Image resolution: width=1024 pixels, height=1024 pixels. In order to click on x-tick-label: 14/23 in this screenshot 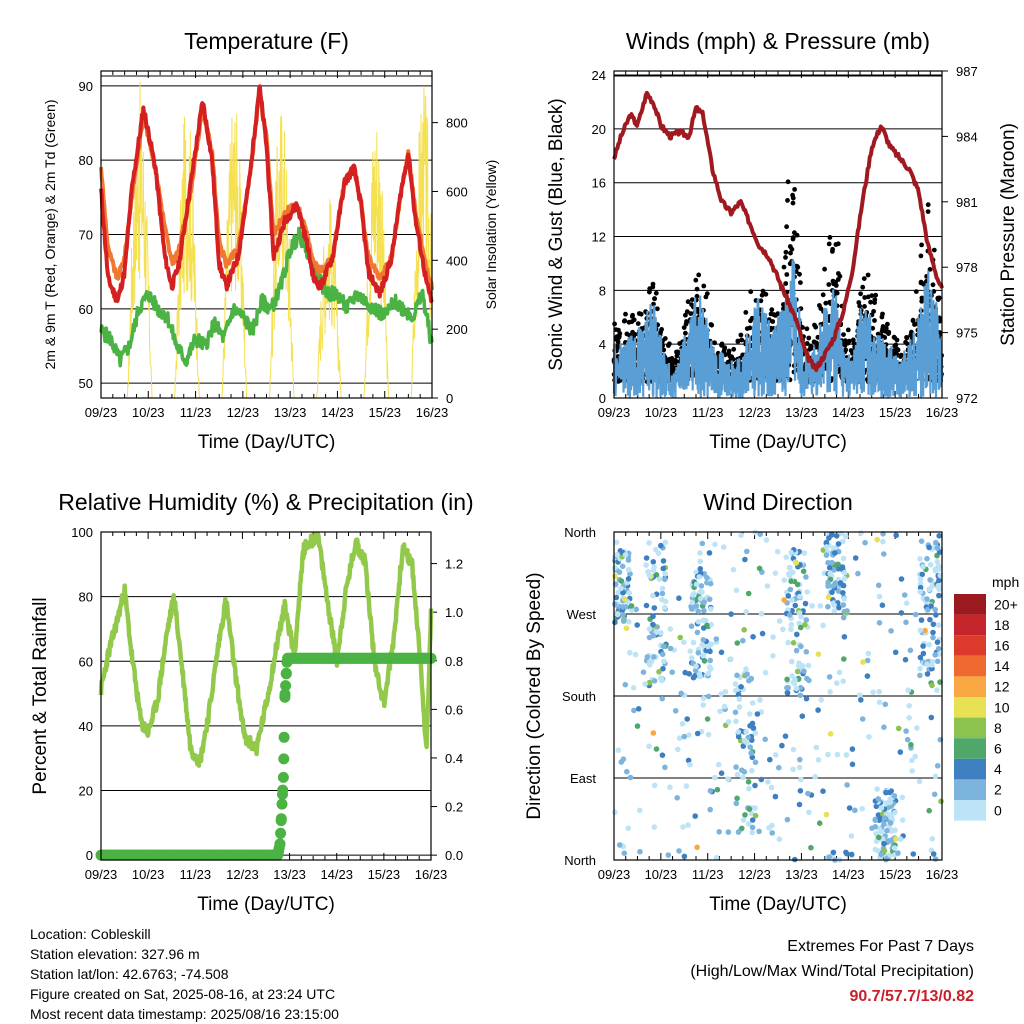, I will do `click(336, 874)`.